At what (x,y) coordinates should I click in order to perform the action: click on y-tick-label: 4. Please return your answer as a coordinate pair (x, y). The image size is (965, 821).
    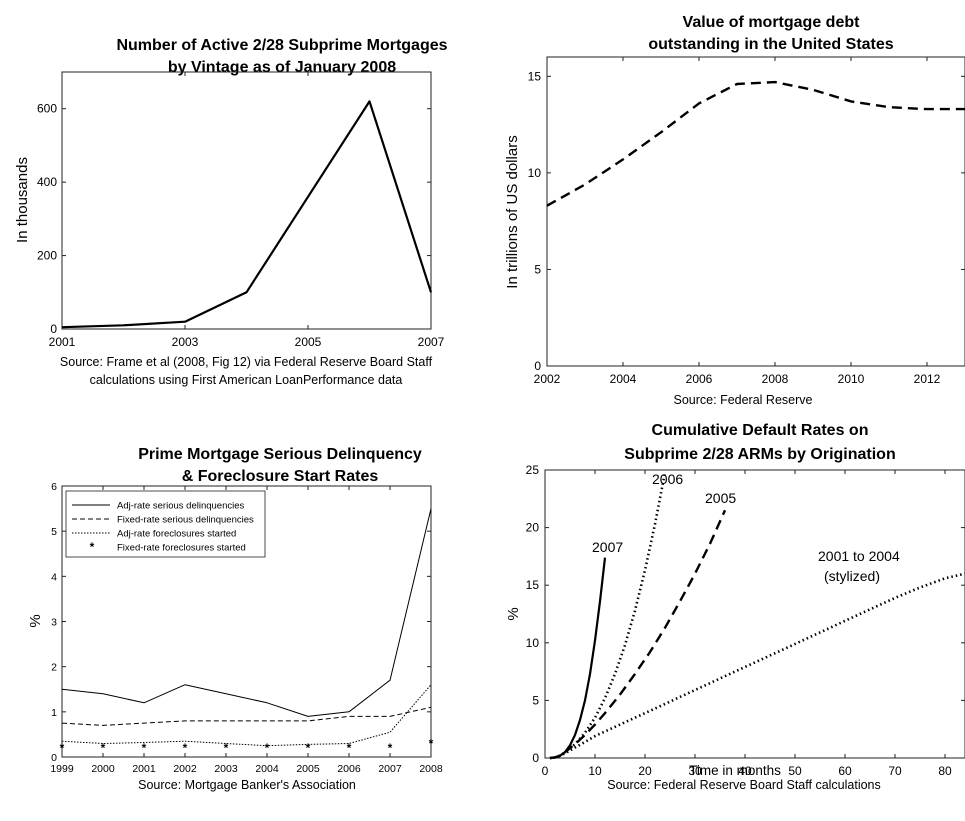
    Looking at the image, I should click on (54, 577).